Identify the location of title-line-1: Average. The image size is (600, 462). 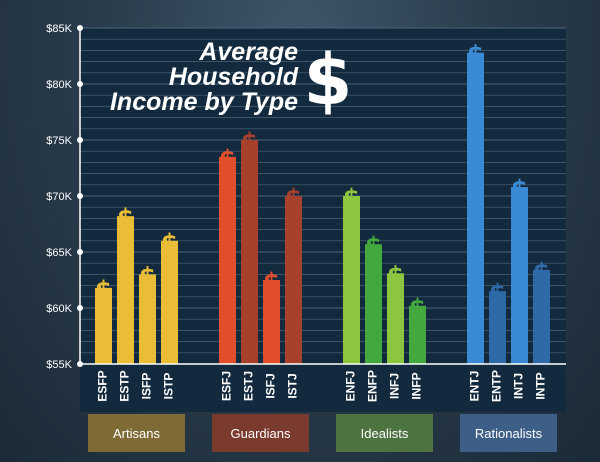
(248, 52).